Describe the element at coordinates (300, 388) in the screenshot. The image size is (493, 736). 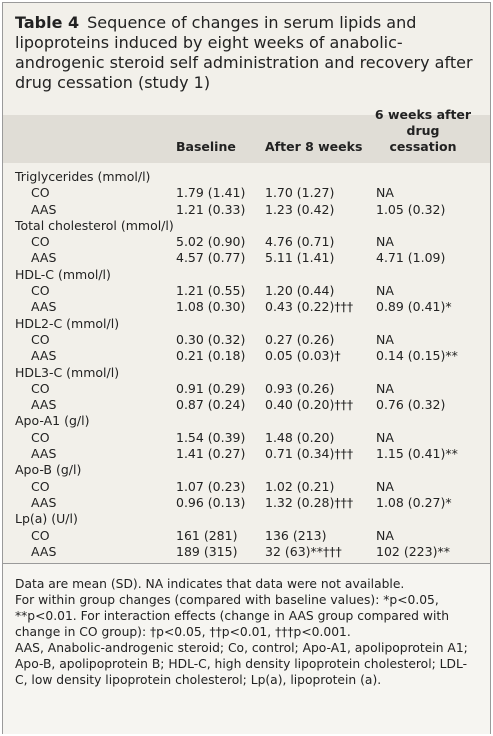
I see `cell: 0.93 (0.26)` at that location.